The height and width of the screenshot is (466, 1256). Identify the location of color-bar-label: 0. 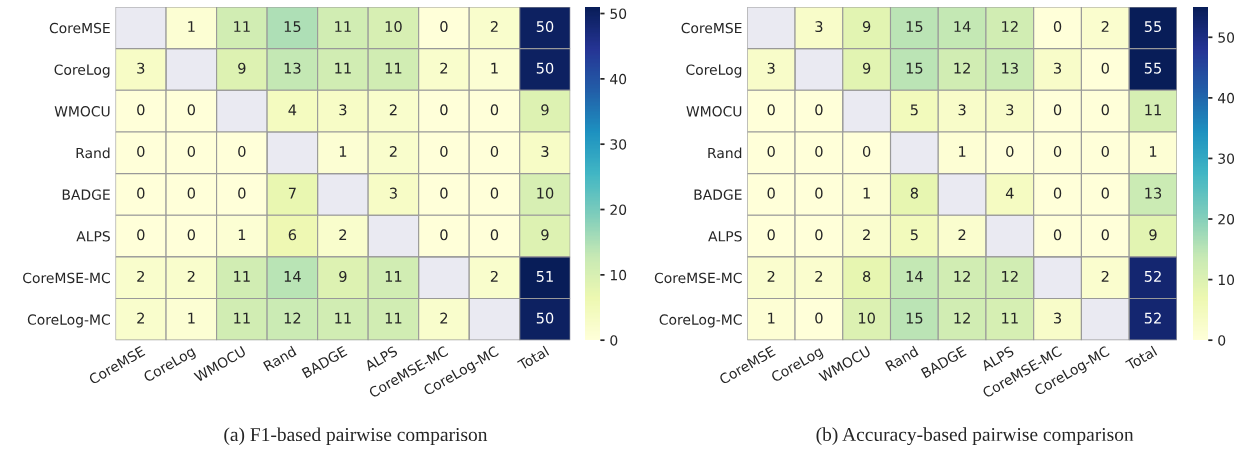
(614, 340).